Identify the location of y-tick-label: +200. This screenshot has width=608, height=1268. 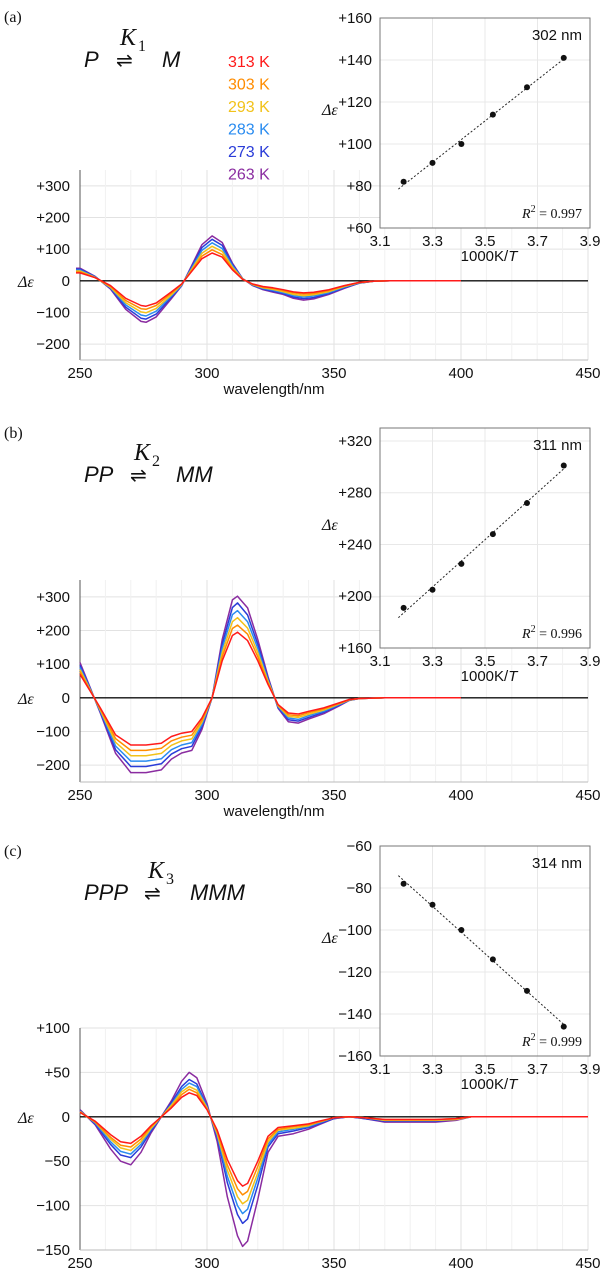
(53, 631).